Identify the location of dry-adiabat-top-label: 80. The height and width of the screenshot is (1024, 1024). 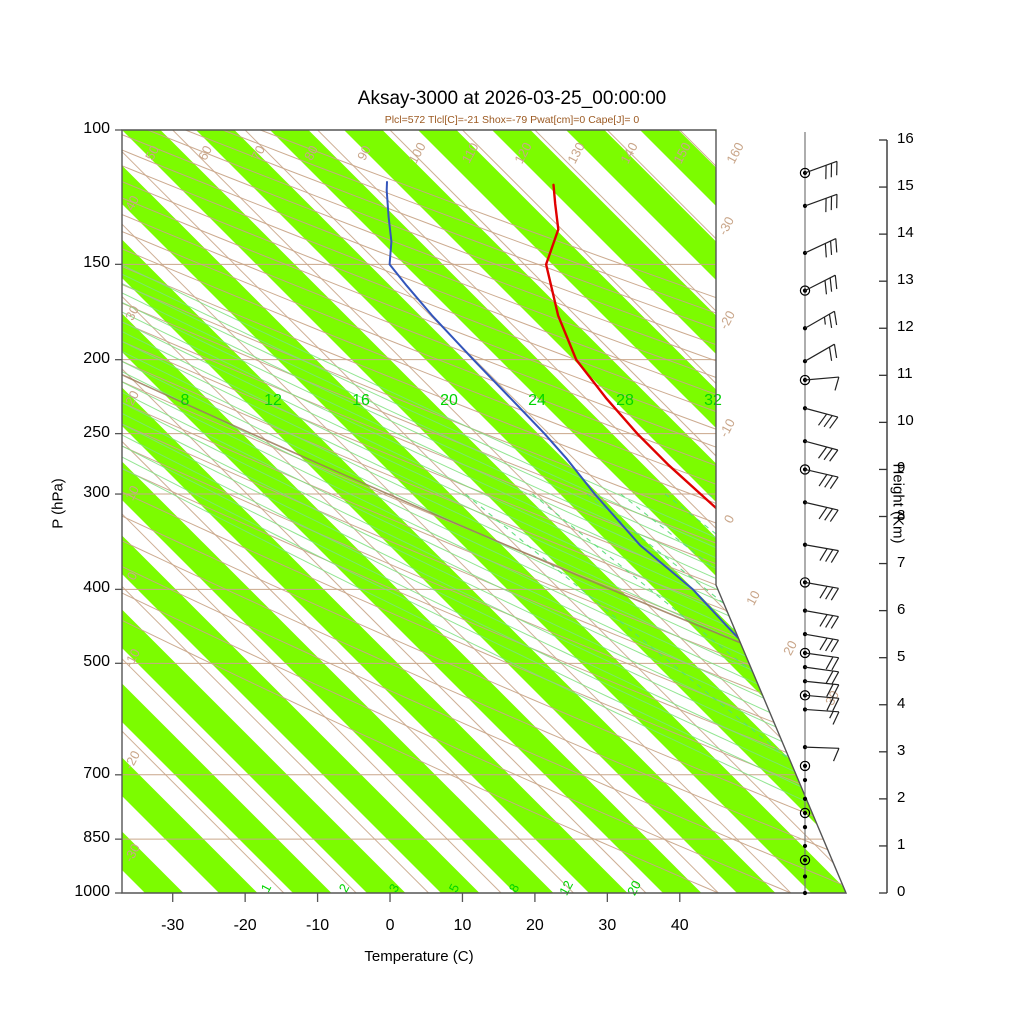
(311, 153).